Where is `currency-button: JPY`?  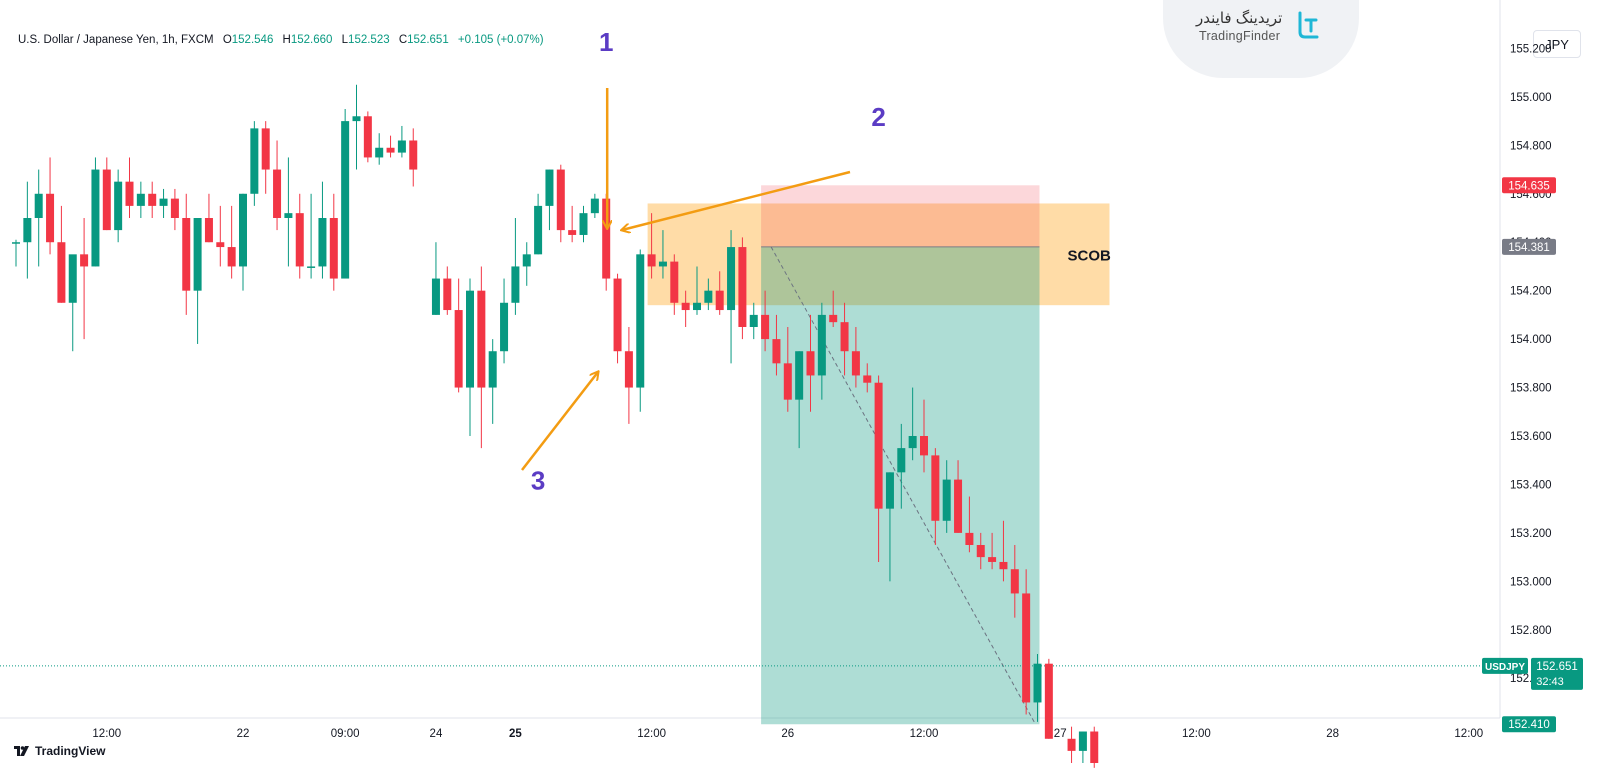
currency-button: JPY is located at coordinates (1557, 44).